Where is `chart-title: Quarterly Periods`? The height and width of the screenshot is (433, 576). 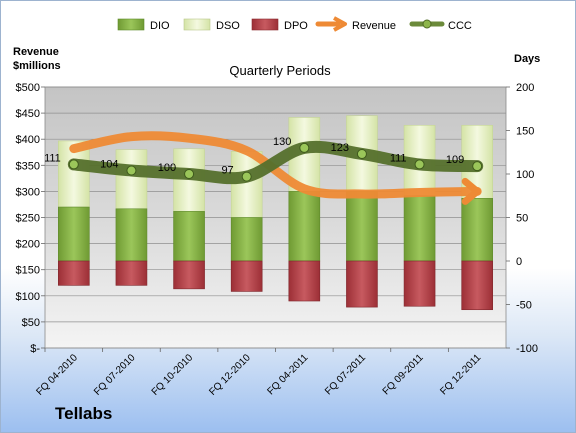 chart-title: Quarterly Periods is located at coordinates (280, 70).